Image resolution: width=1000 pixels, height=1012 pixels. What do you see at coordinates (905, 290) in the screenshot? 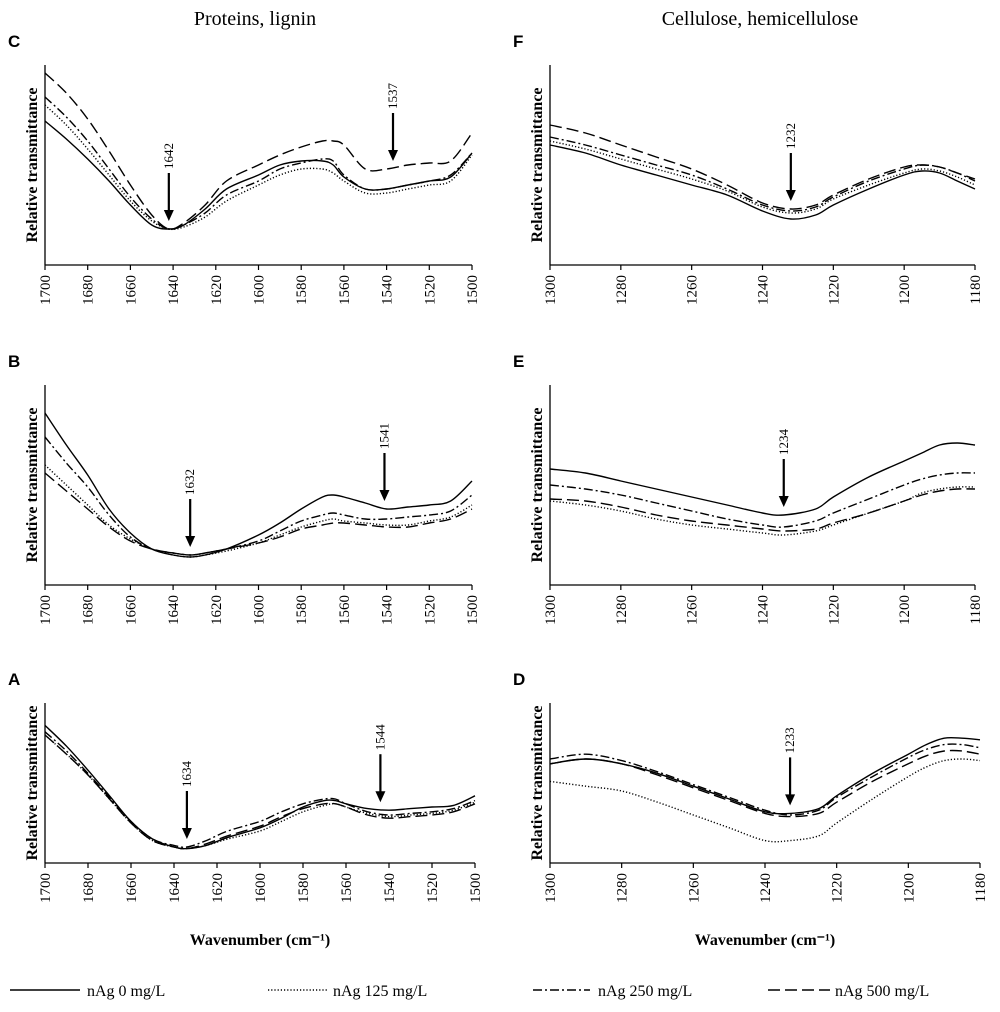
I see `x-tick-label-f: 1200` at bounding box center [905, 290].